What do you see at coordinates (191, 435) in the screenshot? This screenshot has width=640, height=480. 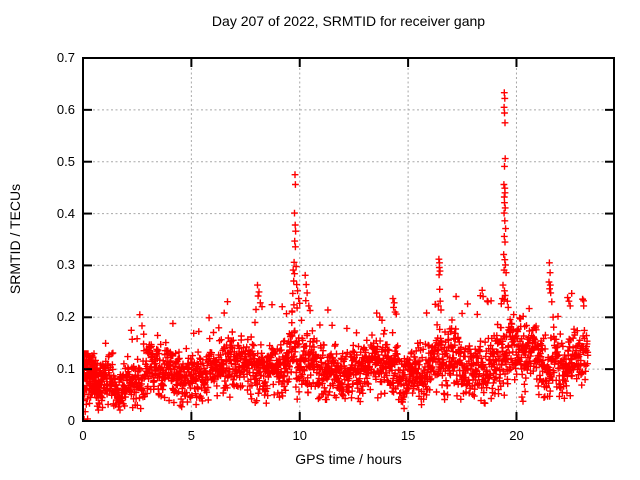 I see `x-tick-label: 5` at bounding box center [191, 435].